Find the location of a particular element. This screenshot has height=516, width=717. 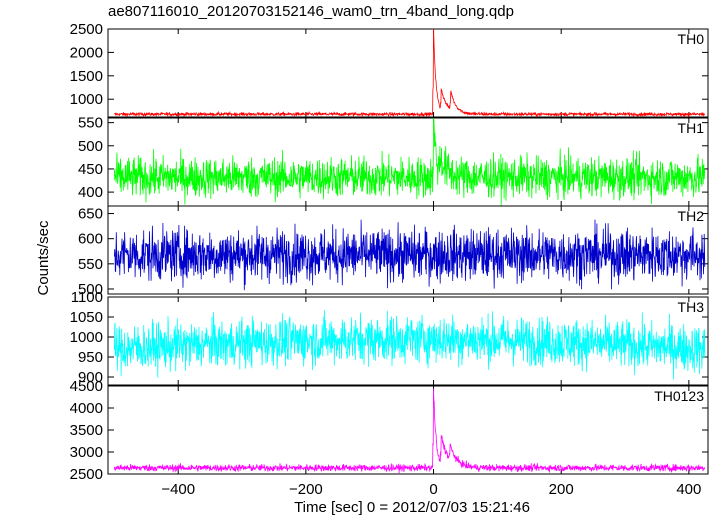

y-tick-label: 3000 is located at coordinates (86, 452).